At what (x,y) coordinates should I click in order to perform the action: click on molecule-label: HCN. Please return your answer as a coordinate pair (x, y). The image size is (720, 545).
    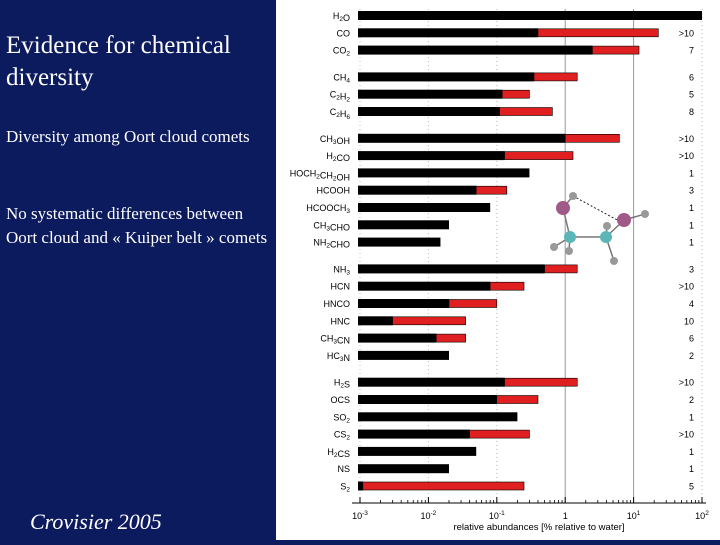
    Looking at the image, I should click on (341, 287).